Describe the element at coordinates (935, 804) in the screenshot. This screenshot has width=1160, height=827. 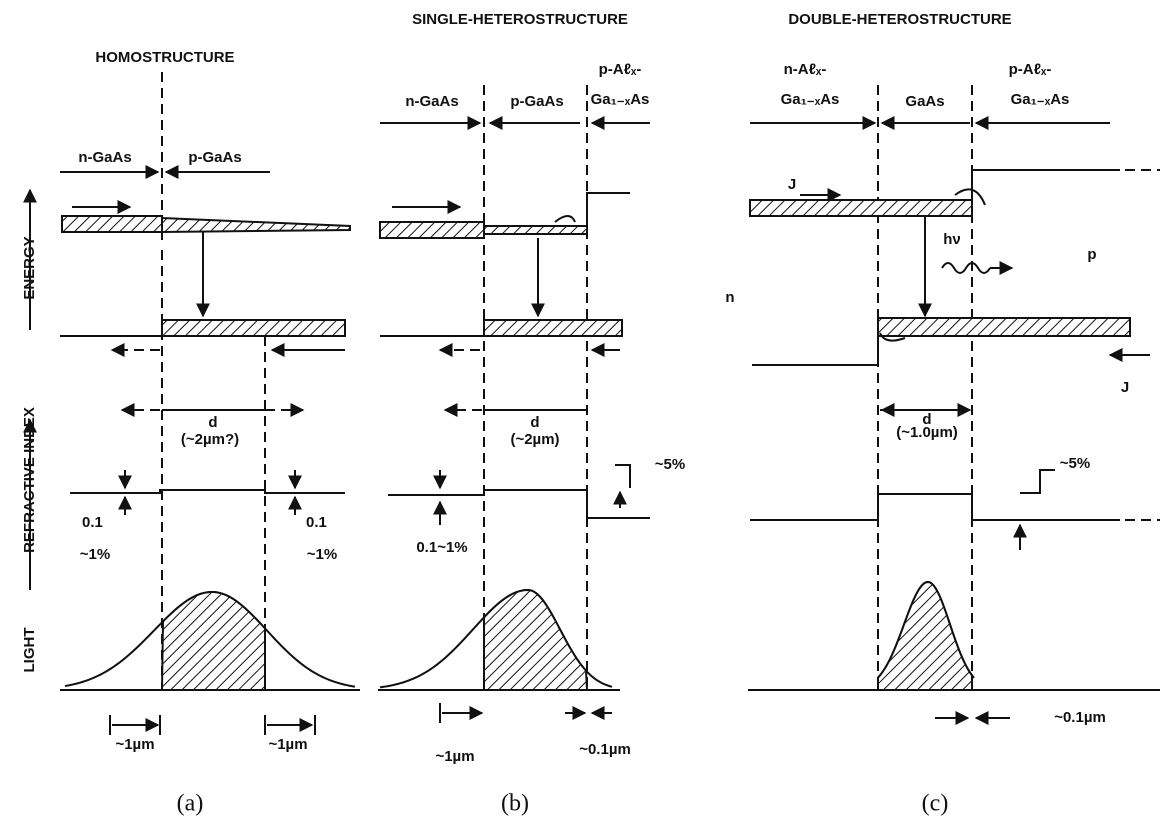
I see `label: (c)` at that location.